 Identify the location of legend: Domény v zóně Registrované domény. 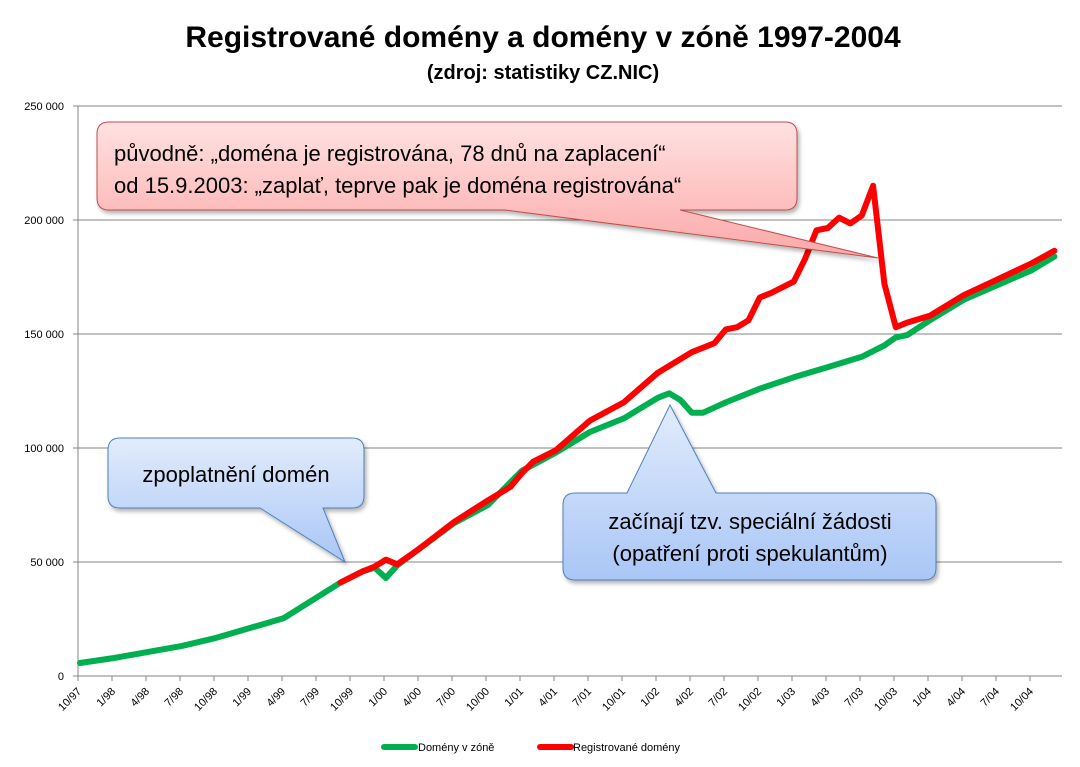
(531, 748).